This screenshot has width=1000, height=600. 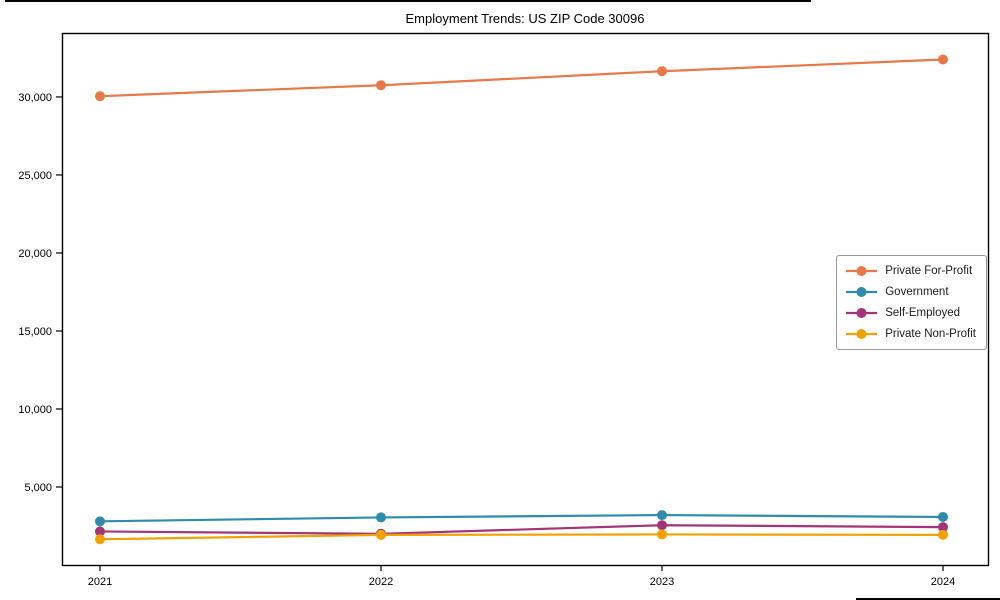 I want to click on y-tick-label: 30,000, so click(x=35, y=98).